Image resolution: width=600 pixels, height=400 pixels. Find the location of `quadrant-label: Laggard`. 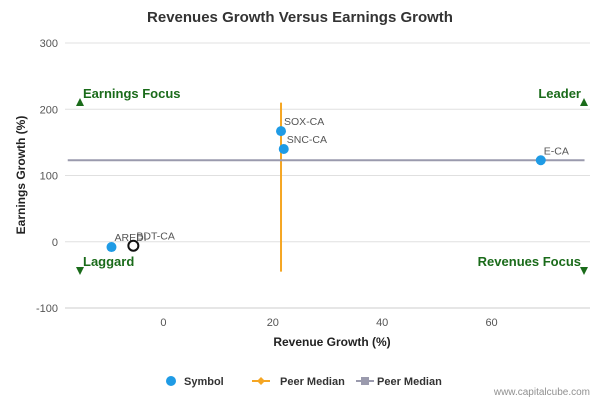

quadrant-label: Laggard is located at coordinates (108, 261).